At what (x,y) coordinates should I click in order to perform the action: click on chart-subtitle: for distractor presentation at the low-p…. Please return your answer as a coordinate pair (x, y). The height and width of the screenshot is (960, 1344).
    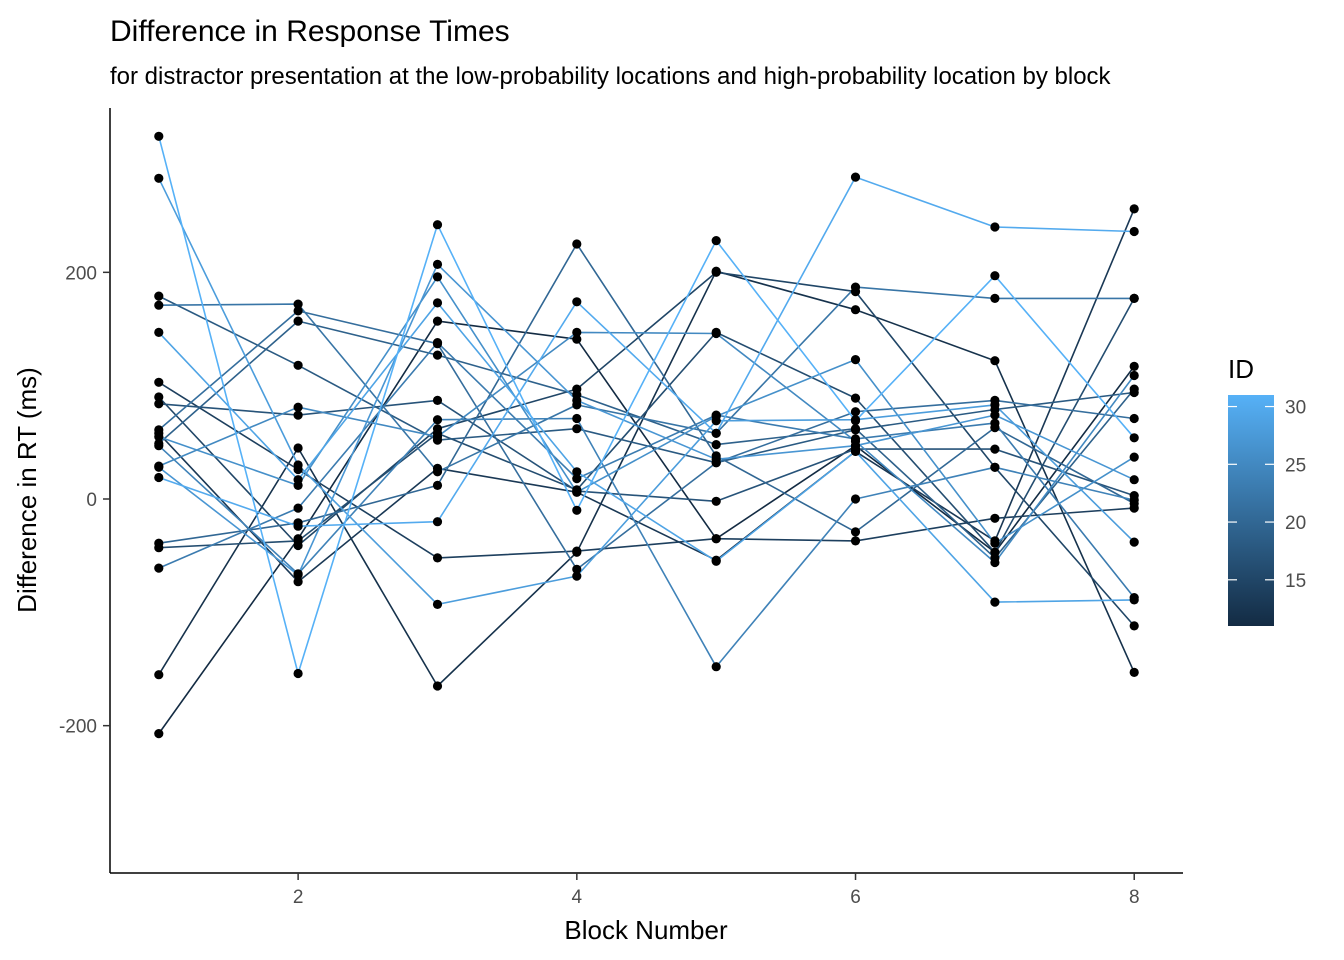
    Looking at the image, I should click on (611, 76).